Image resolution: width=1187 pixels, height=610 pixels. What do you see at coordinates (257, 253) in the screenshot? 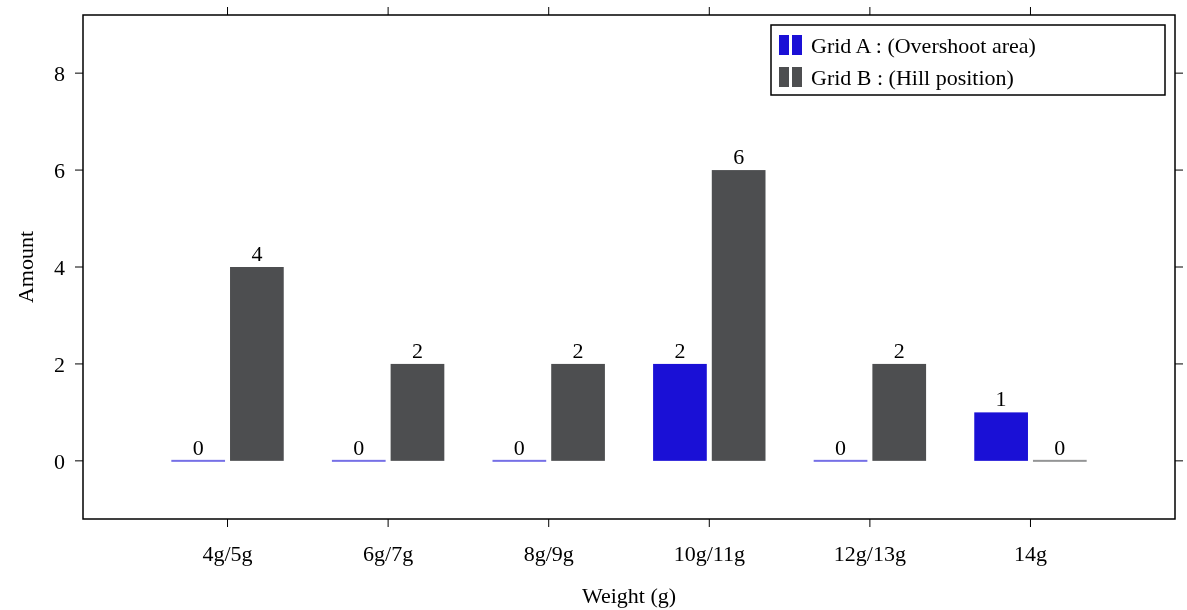
I see `data-label: 4` at bounding box center [257, 253].